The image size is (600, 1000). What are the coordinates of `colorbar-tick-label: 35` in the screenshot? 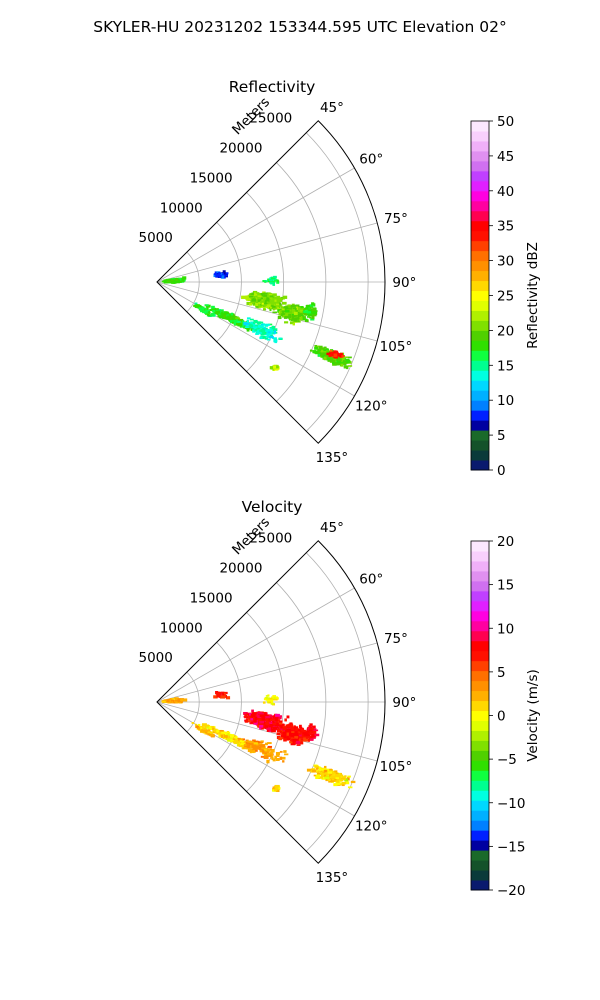 It's located at (505, 227).